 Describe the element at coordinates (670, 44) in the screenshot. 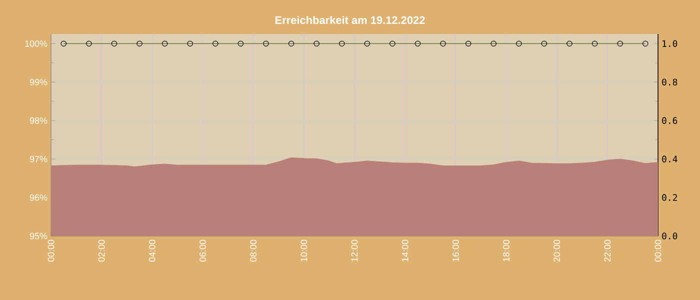

I see `y2-tick-label: 1.0` at that location.